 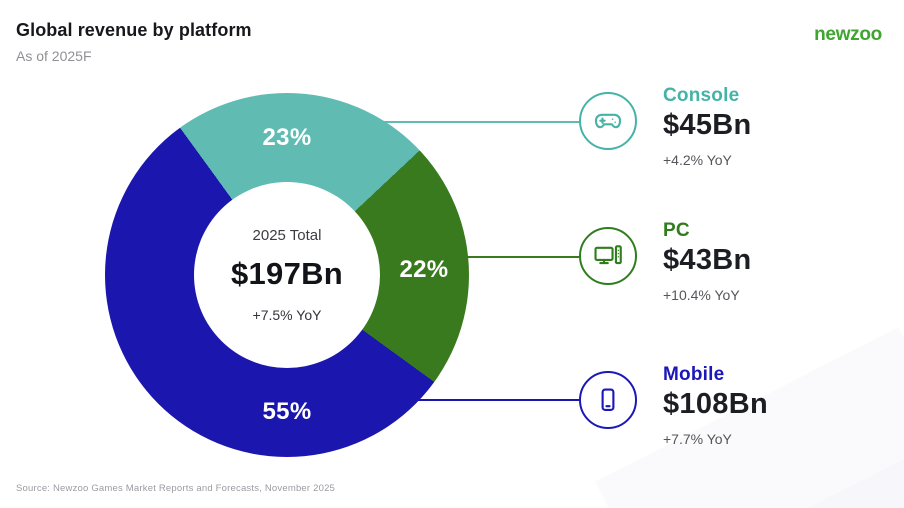 I want to click on legend-text-pc: PC $43Bn +10.4% YoY, so click(x=707, y=261).